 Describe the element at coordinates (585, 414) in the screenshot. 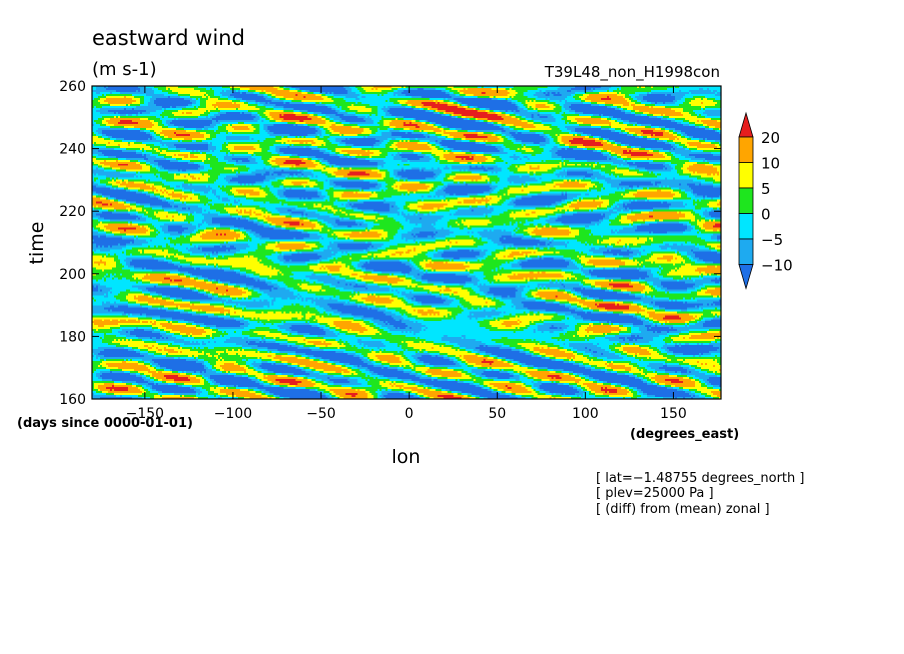

I see `x-tick-label: 100` at that location.